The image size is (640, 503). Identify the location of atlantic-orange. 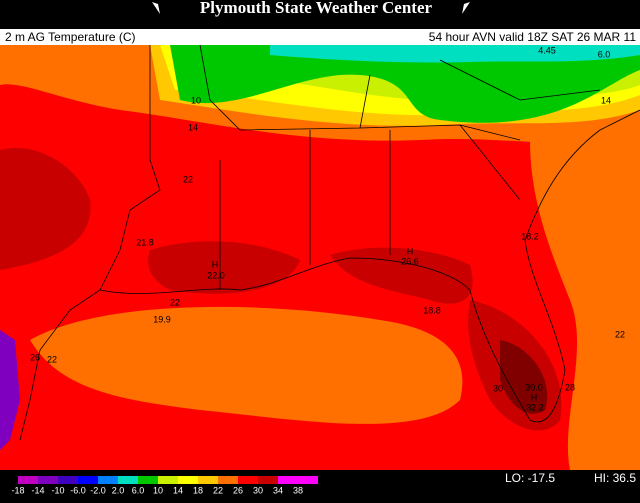
(585, 299).